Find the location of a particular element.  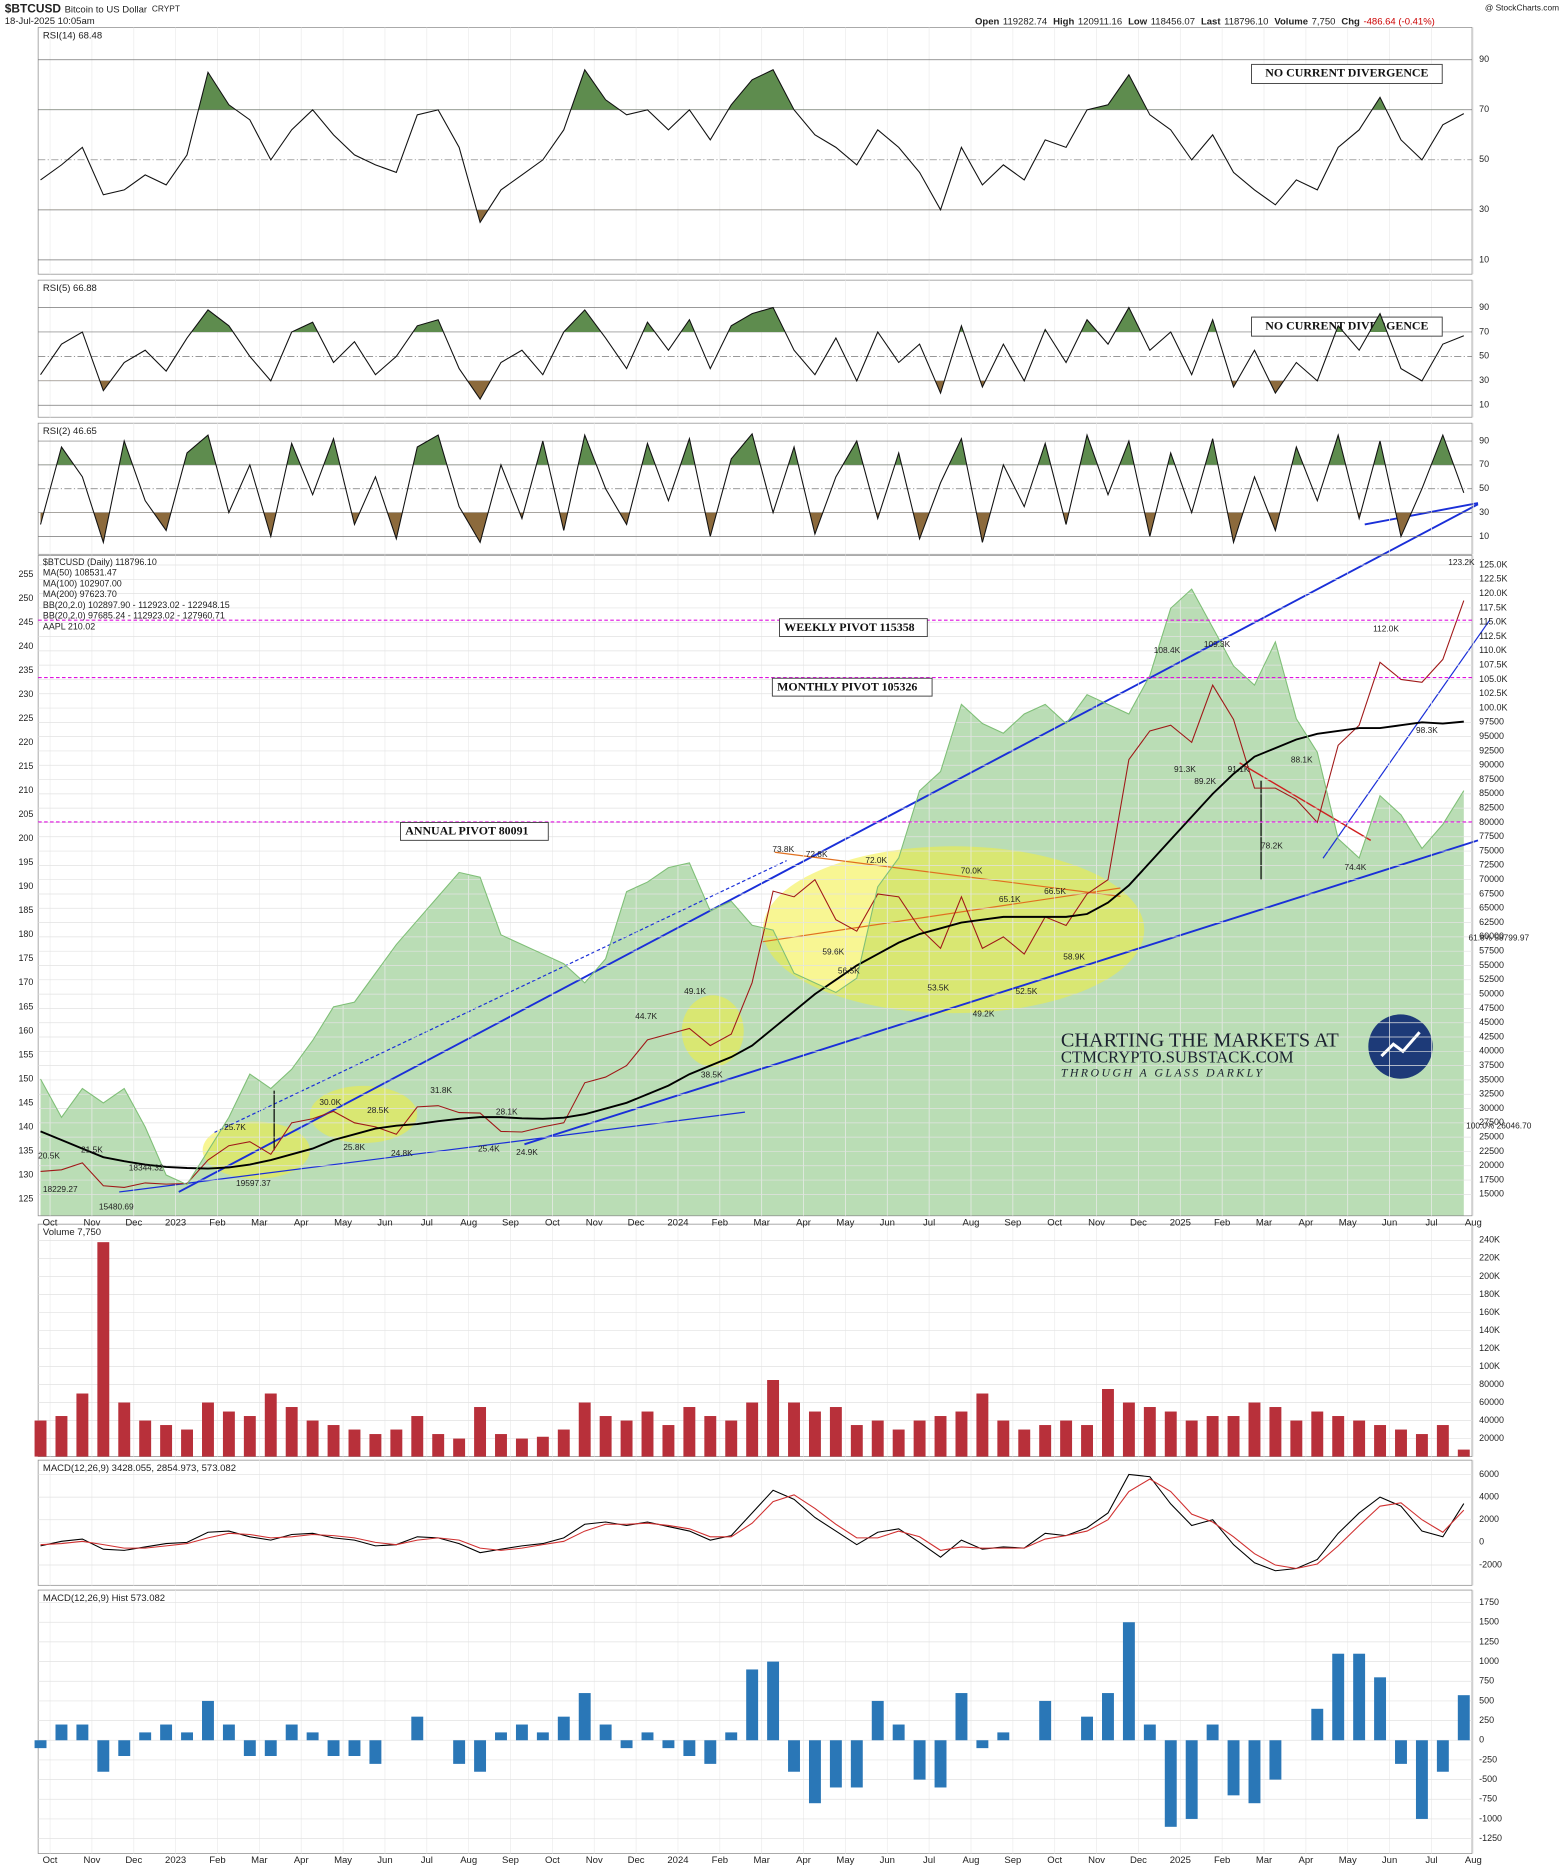

pivot-label: ANNUAL PIVOT 80091 is located at coordinates (466, 831).